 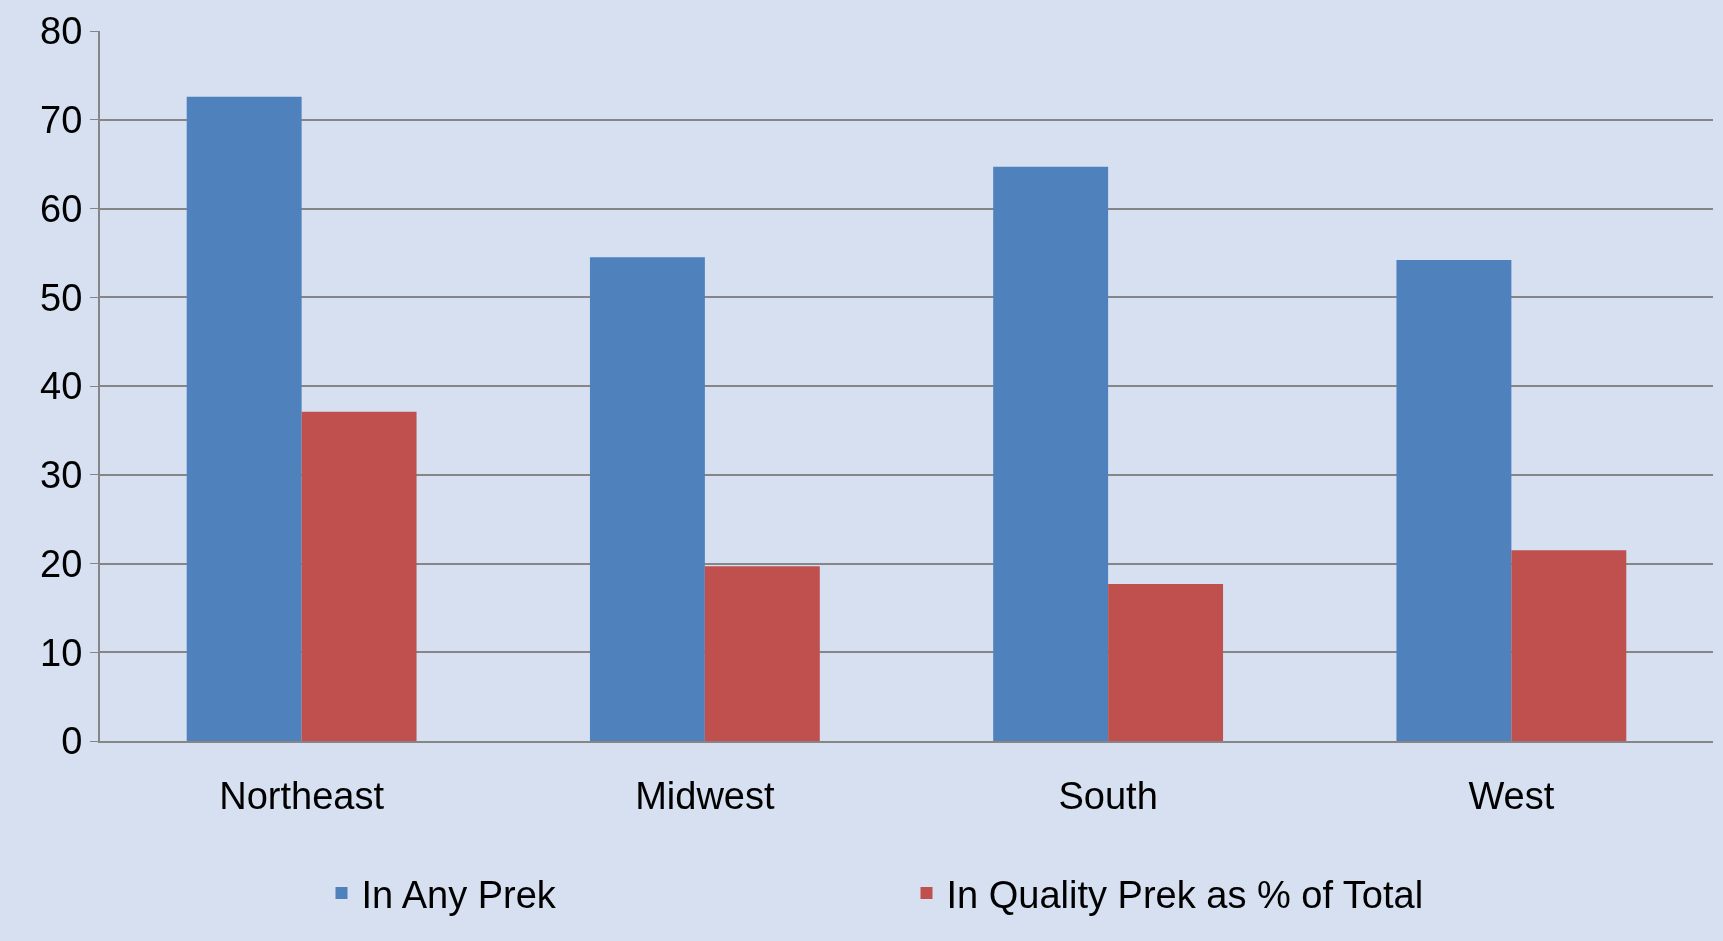 What do you see at coordinates (1185, 894) in the screenshot?
I see `legend-label: In Quality Prek as % of Total` at bounding box center [1185, 894].